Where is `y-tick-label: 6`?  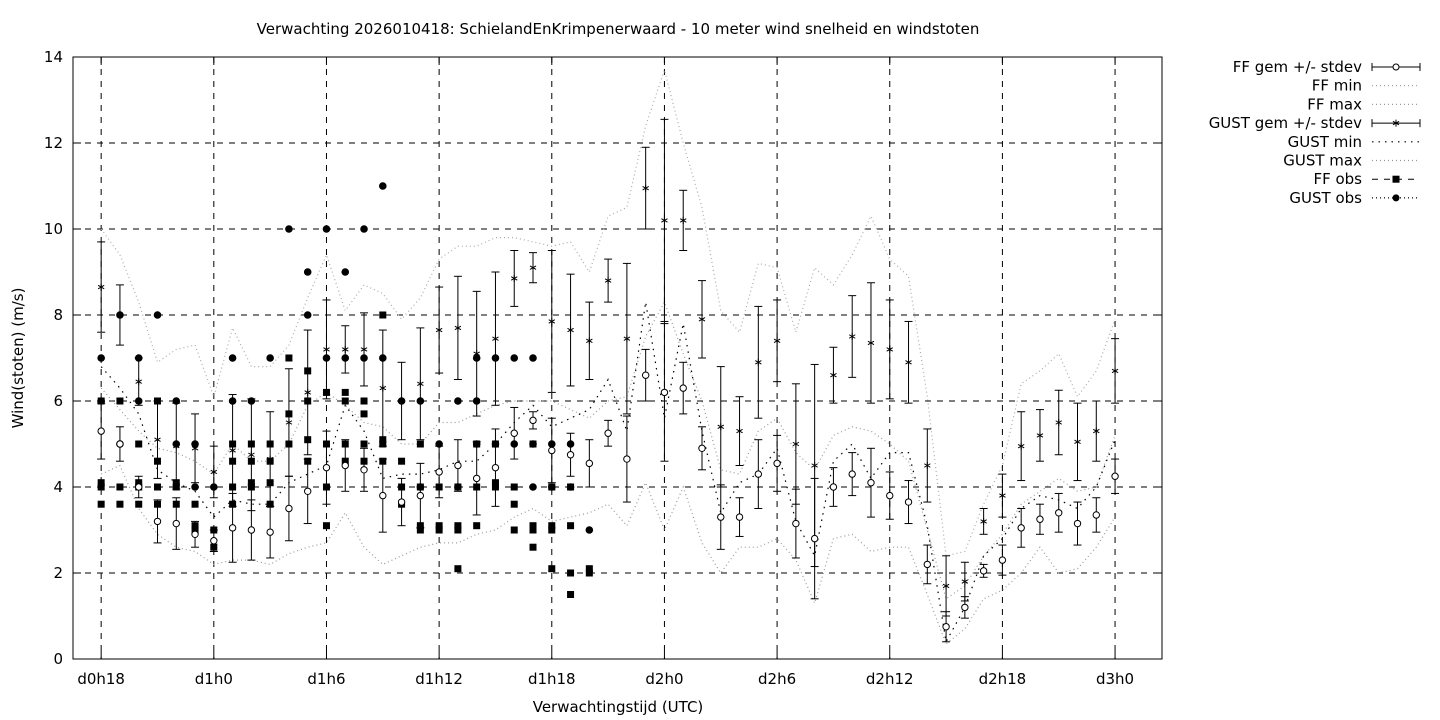 y-tick-label: 6 is located at coordinates (58, 401).